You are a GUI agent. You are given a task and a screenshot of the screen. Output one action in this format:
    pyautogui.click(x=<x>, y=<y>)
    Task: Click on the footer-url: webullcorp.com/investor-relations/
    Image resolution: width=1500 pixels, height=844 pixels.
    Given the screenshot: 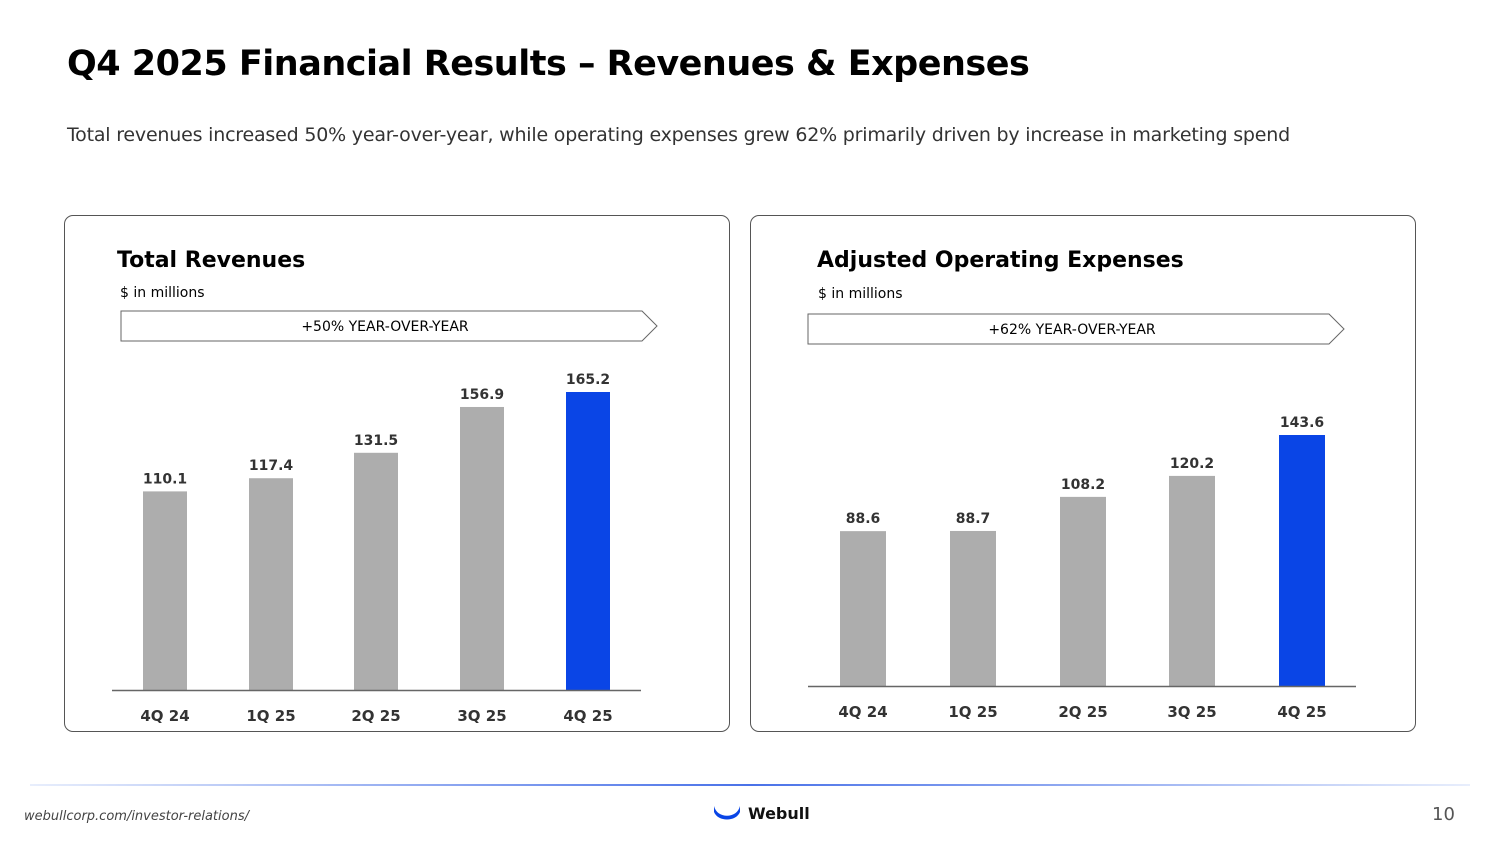 What is the action you would take?
    pyautogui.click(x=136, y=816)
    